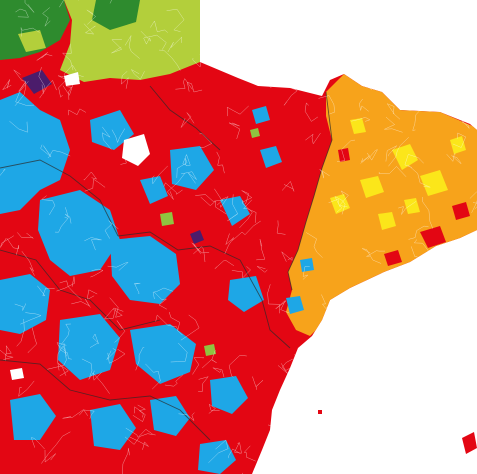 Image resolution: width=477 pixels, height=474 pixels. What do you see at coordinates (116, 15) in the screenshot?
I see `region-green-patch` at bounding box center [116, 15].